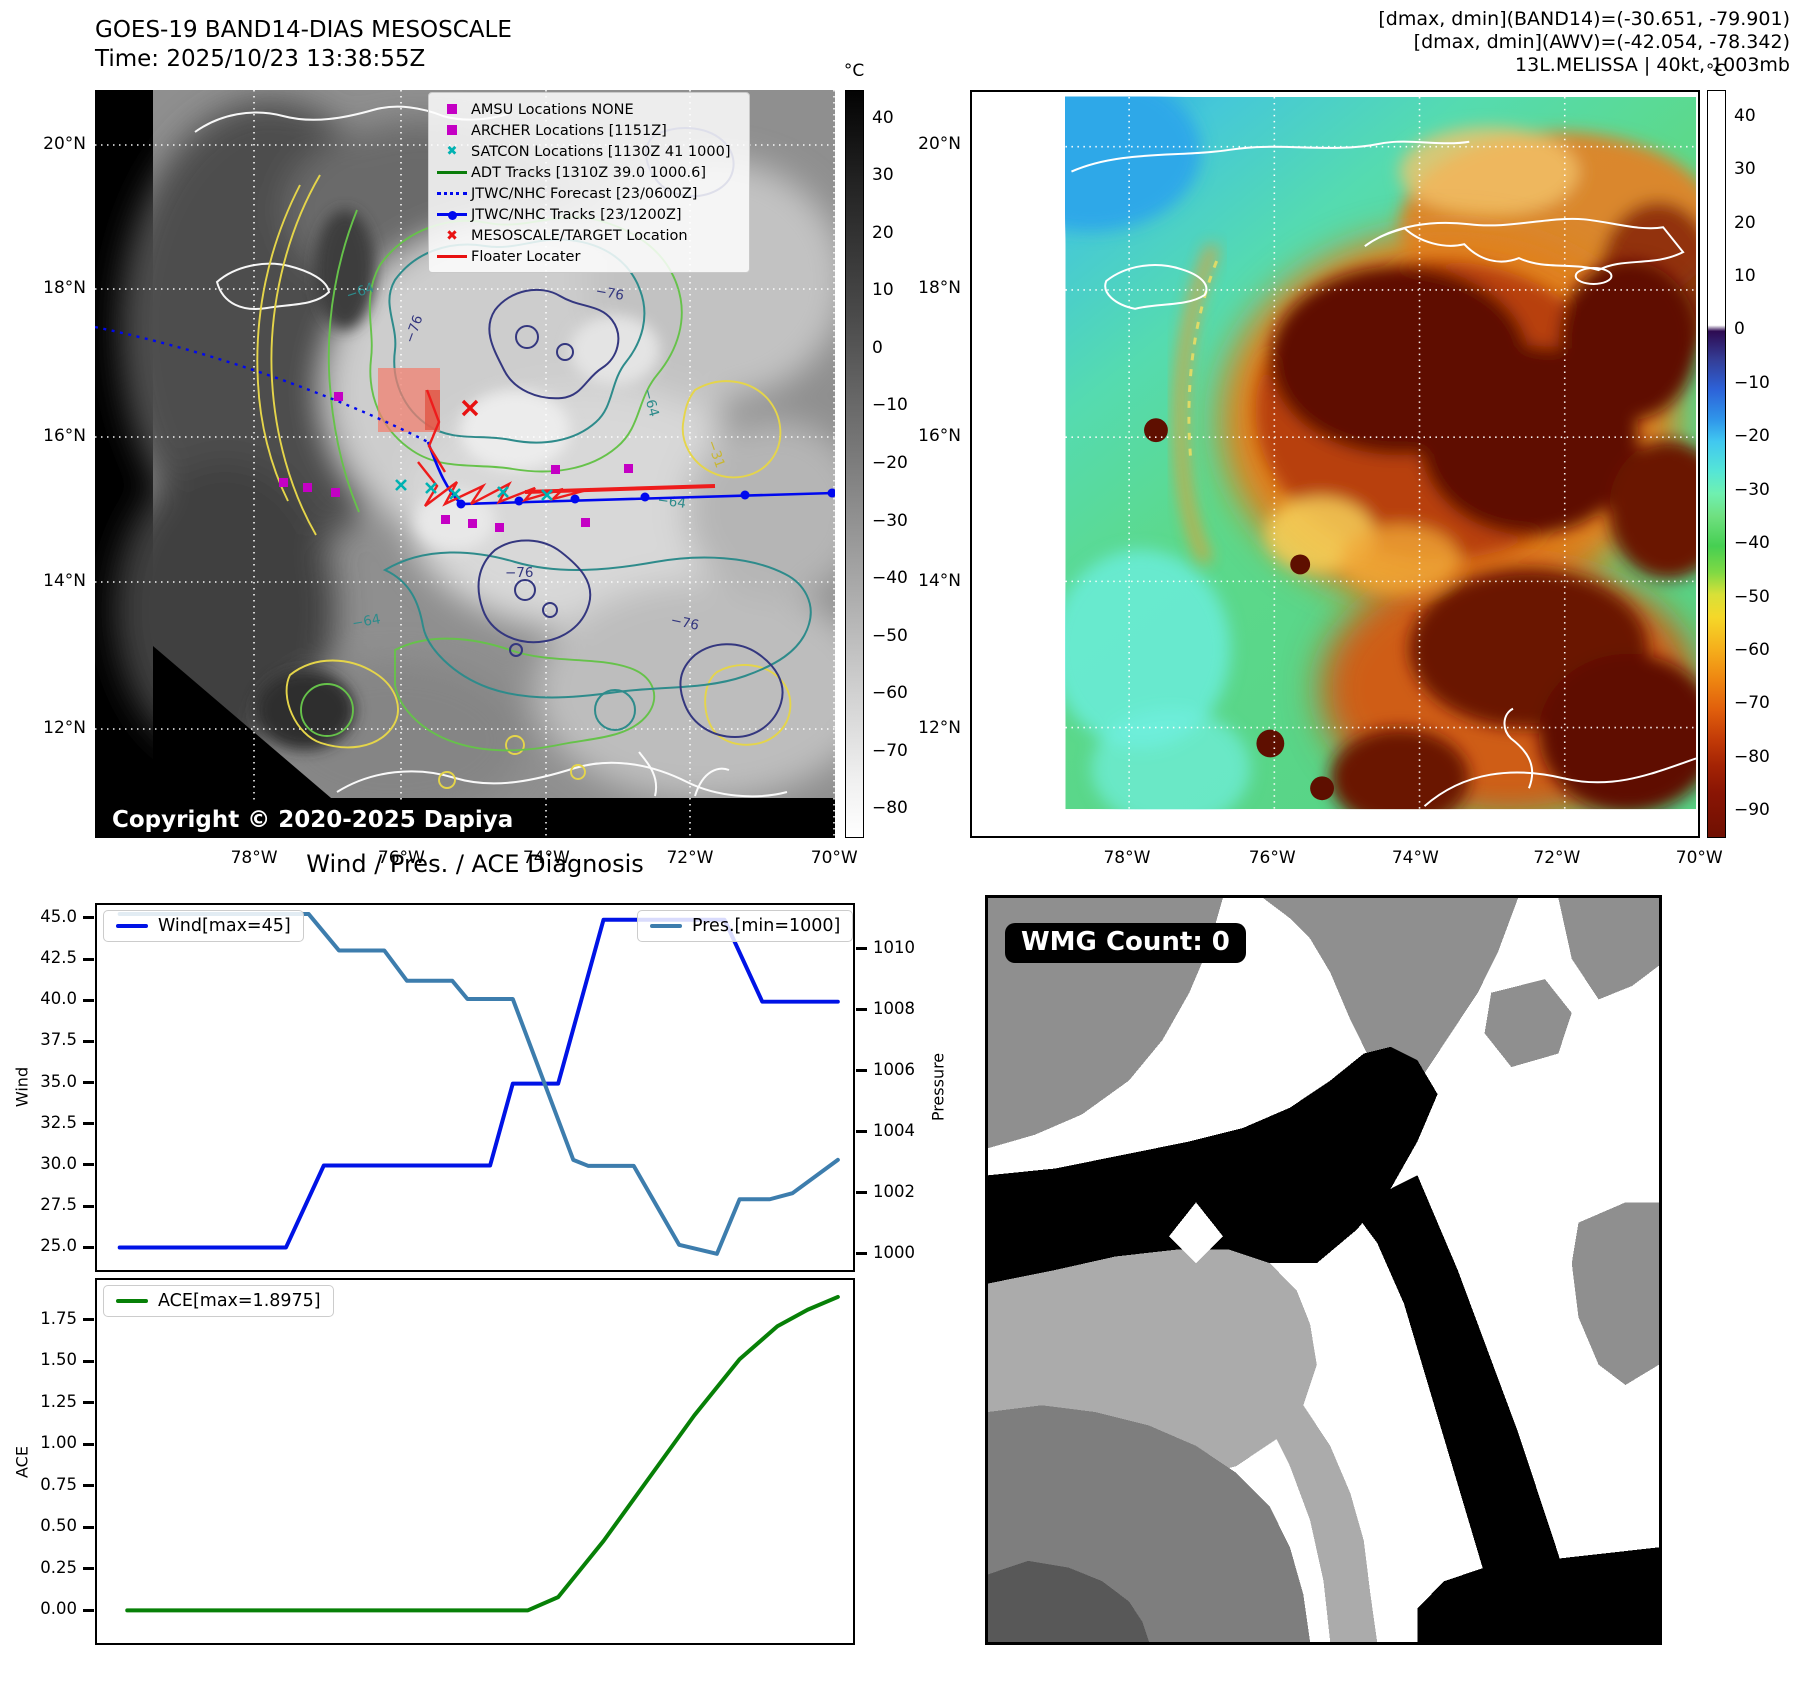 The width and height of the screenshot is (1801, 1690). What do you see at coordinates (1699, 858) in the screenshot?
I see `lon-tick-label: 70°W` at bounding box center [1699, 858].